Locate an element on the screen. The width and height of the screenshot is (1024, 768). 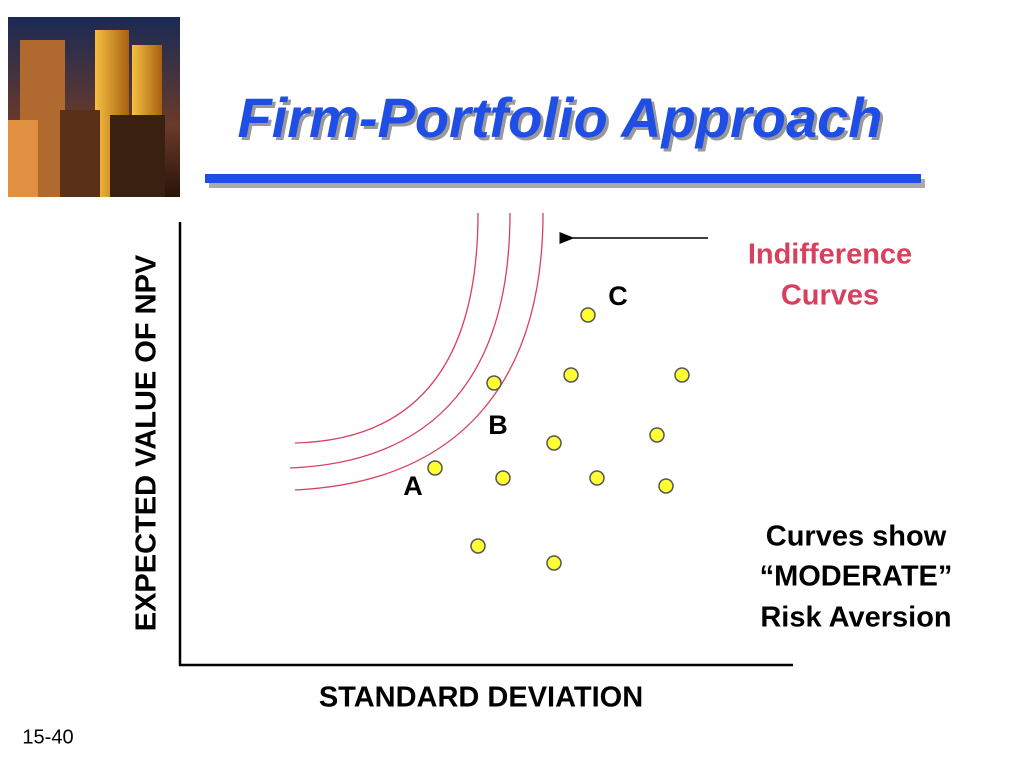
points is located at coordinates (558, 439).